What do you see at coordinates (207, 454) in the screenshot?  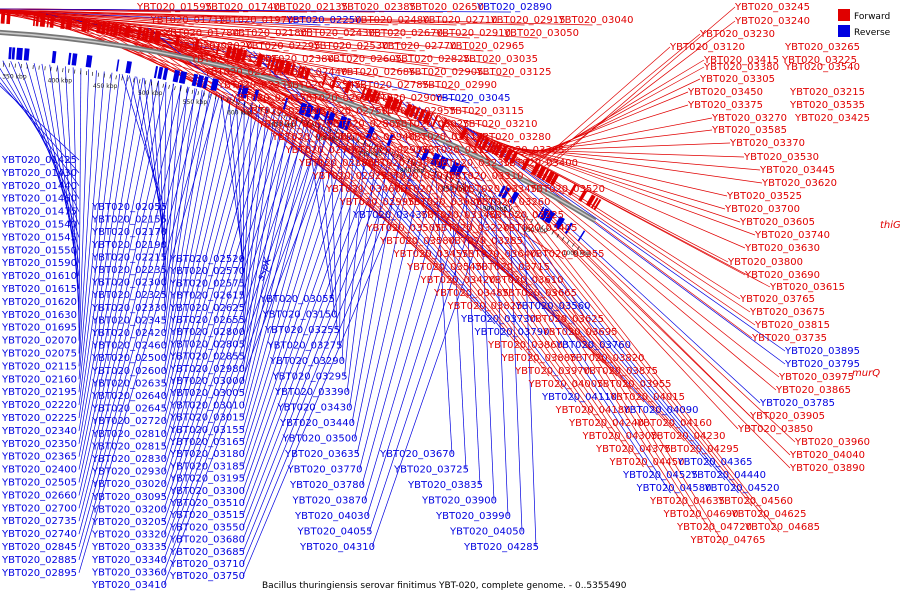 I see `feature-label: YBT020_03180` at bounding box center [207, 454].